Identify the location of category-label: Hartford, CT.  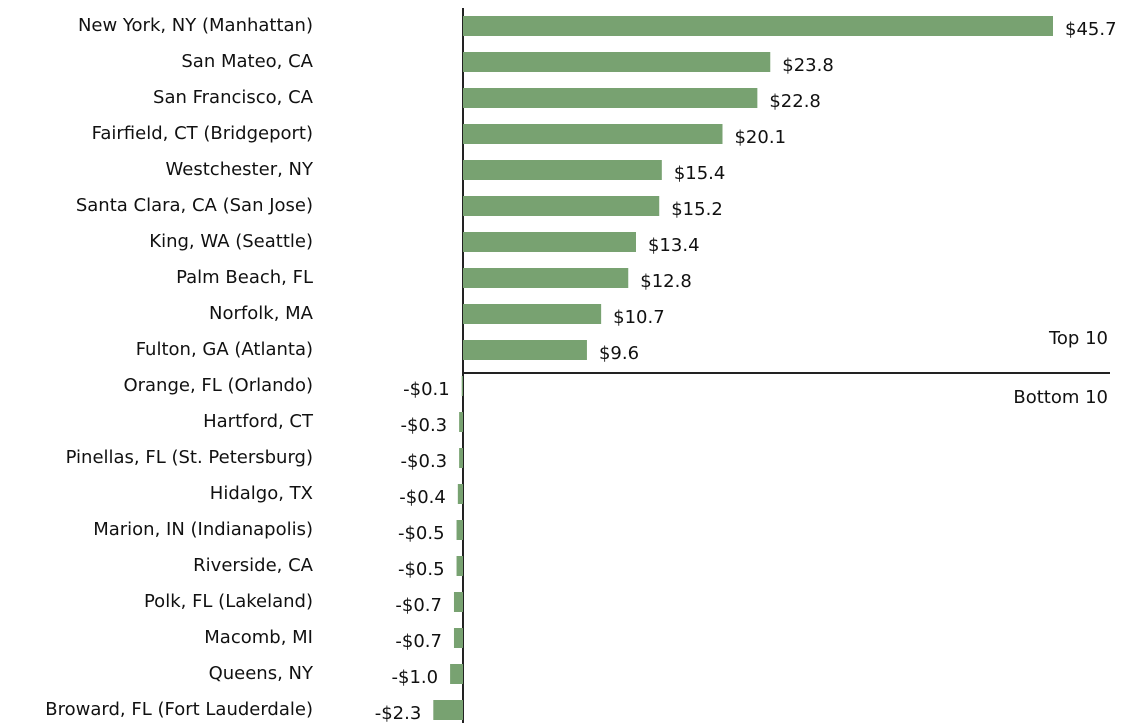
(258, 421).